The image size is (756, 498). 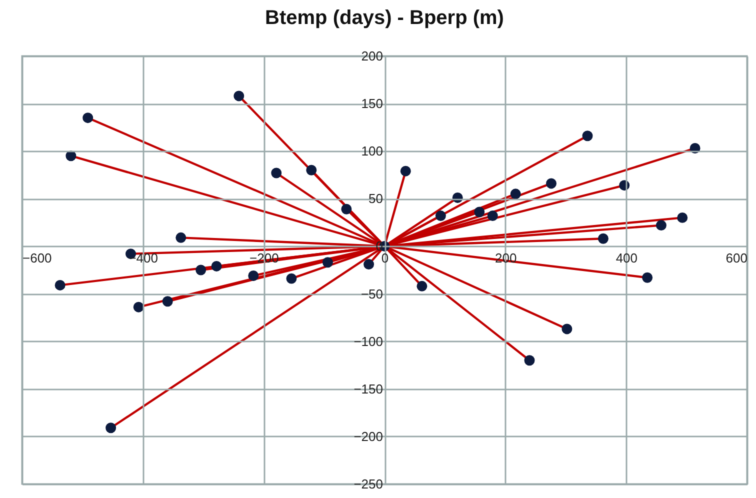 I want to click on x-tick-label: 600, so click(x=737, y=258).